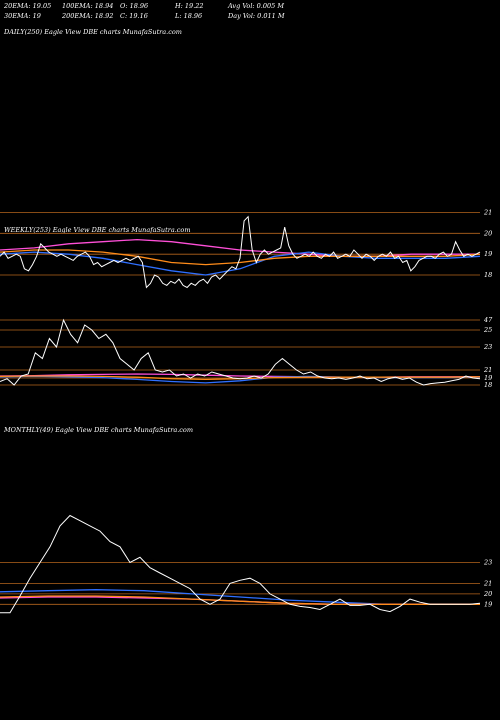 The height and width of the screenshot is (720, 500). What do you see at coordinates (189, 6) in the screenshot?
I see `high-label: H: 19.22` at bounding box center [189, 6].